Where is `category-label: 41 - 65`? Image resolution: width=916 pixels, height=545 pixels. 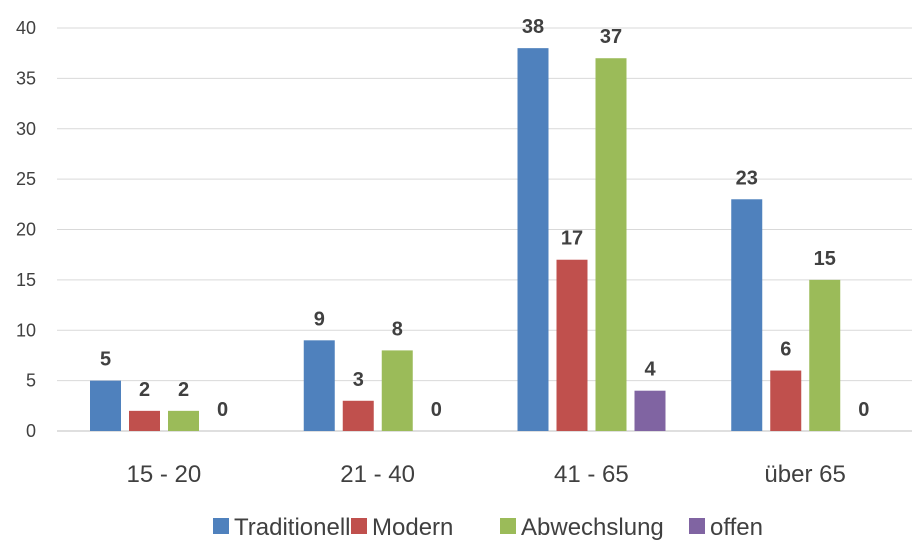
category-label: 41 - 65 is located at coordinates (591, 474).